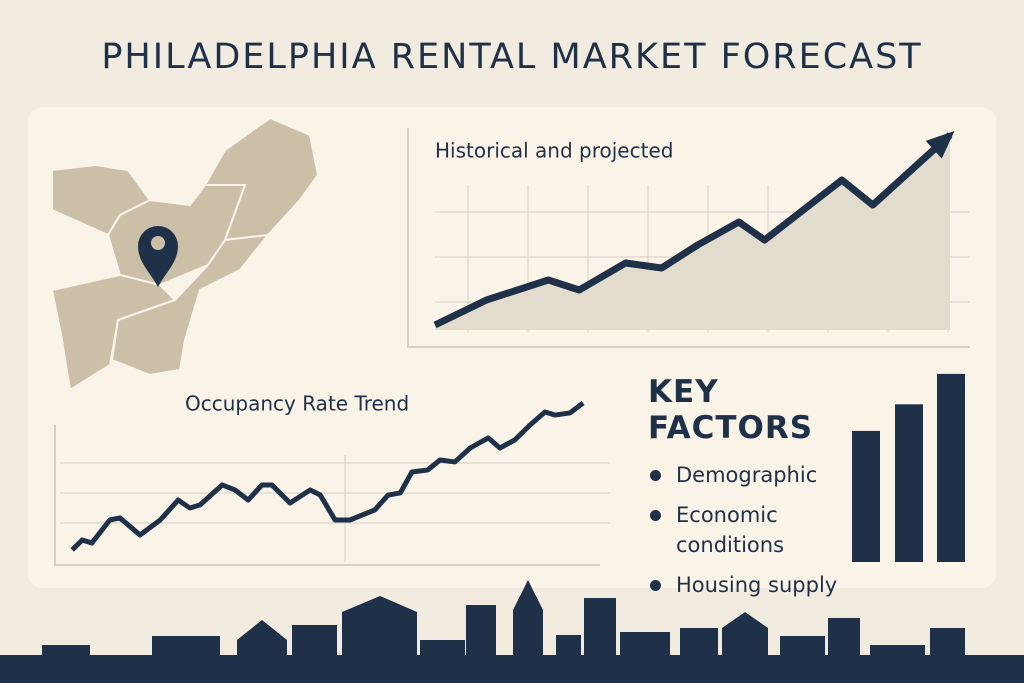 The image size is (1024, 683). What do you see at coordinates (731, 410) in the screenshot?
I see `key-factors-heading: KEY FACTORS` at bounding box center [731, 410].